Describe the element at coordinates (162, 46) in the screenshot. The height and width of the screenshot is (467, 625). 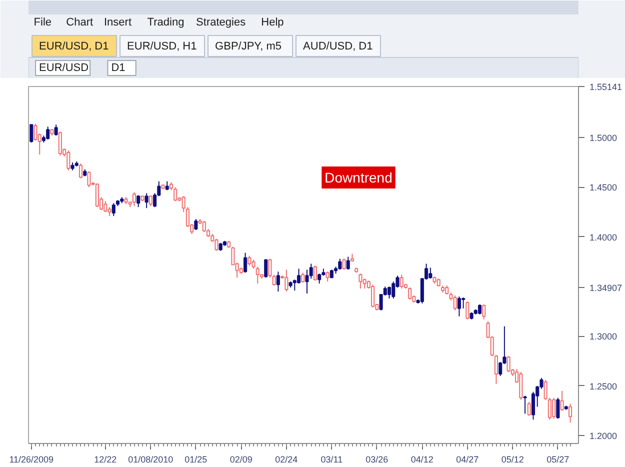
I see `text: EUR/USD, H1` at that location.